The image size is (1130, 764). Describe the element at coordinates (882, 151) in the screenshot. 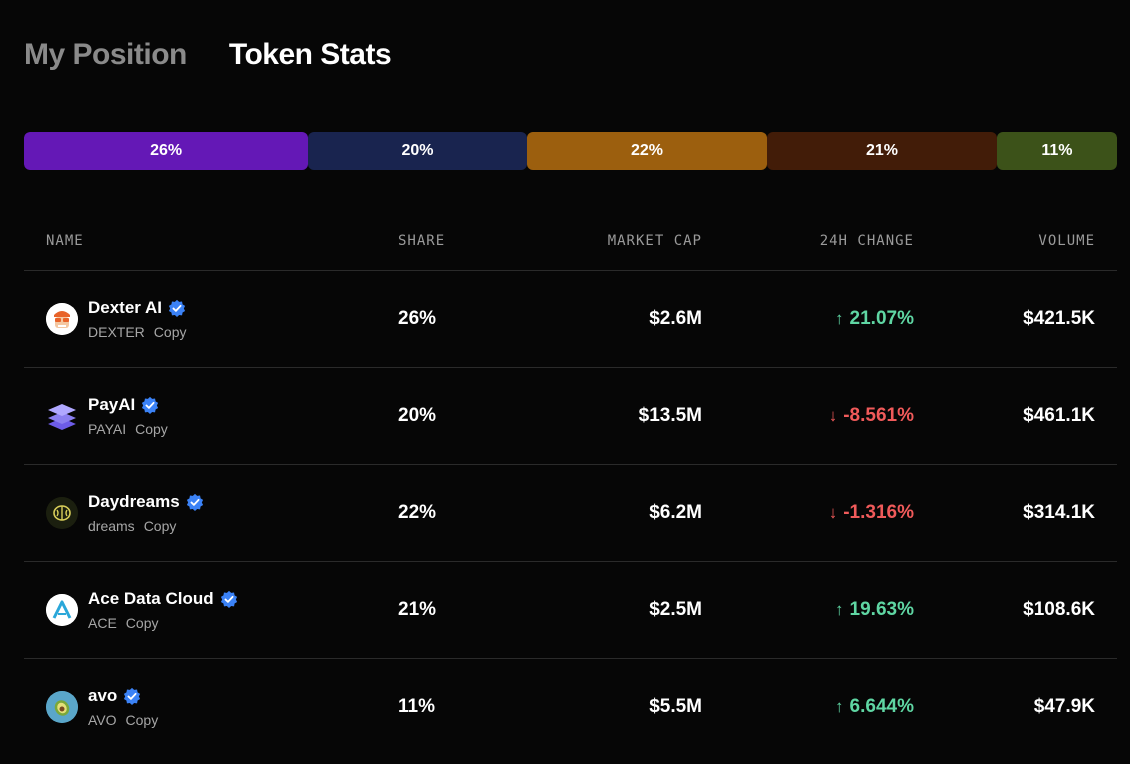

I see `share-segment: 21%` at that location.